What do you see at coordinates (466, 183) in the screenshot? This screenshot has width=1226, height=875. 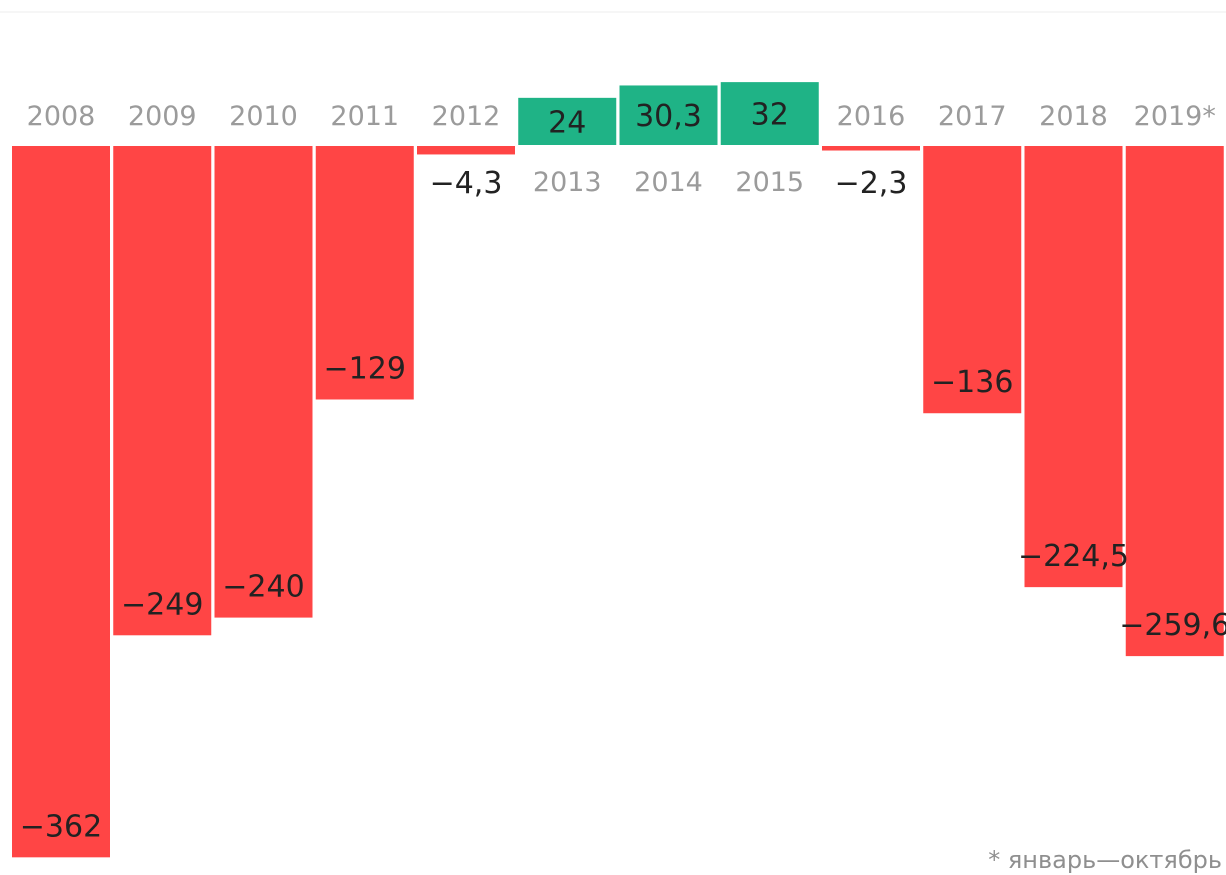 I see `value-label-2012: −4,3` at bounding box center [466, 183].